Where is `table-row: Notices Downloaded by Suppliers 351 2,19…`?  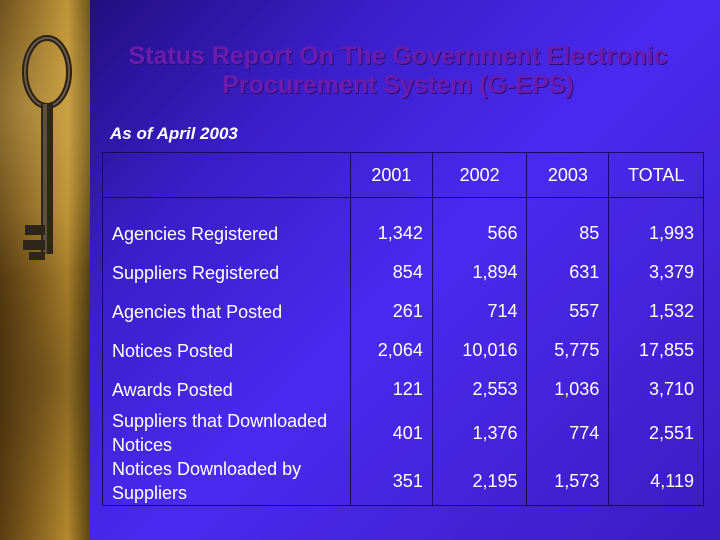
table-row: Notices Downloaded by Suppliers 351 2,19… is located at coordinates (403, 481).